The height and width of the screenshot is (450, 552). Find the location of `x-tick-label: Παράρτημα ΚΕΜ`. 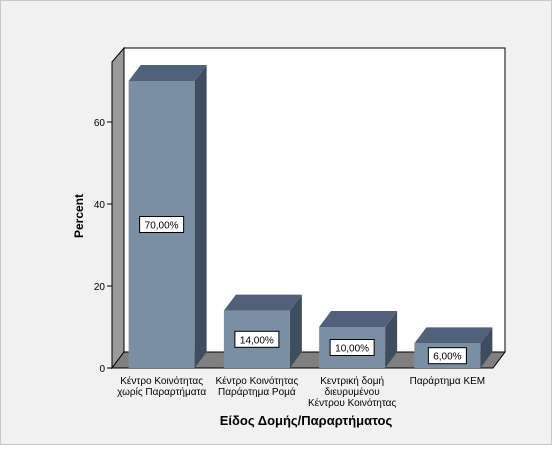

x-tick-label: Παράρτημα ΚΕΜ is located at coordinates (448, 381).